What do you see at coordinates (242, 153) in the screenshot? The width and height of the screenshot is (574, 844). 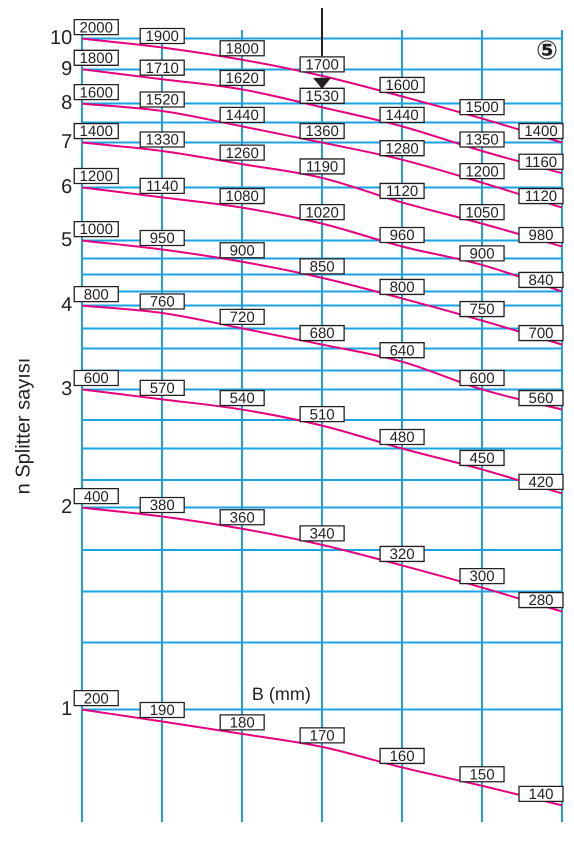 I see `annotation: 1260` at bounding box center [242, 153].